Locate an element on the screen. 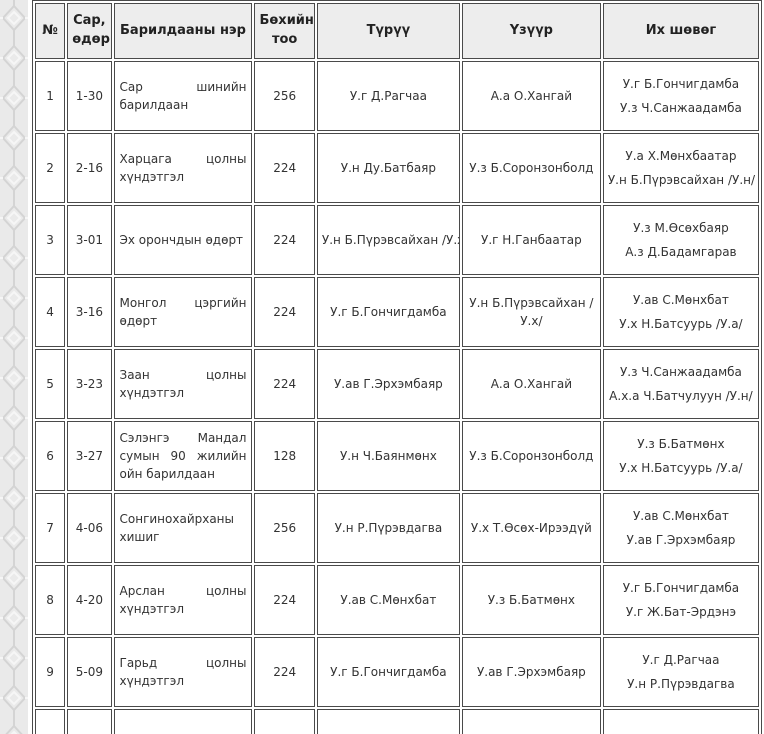  semifinalist-name: У.з Б.Батмөнх is located at coordinates (681, 444).